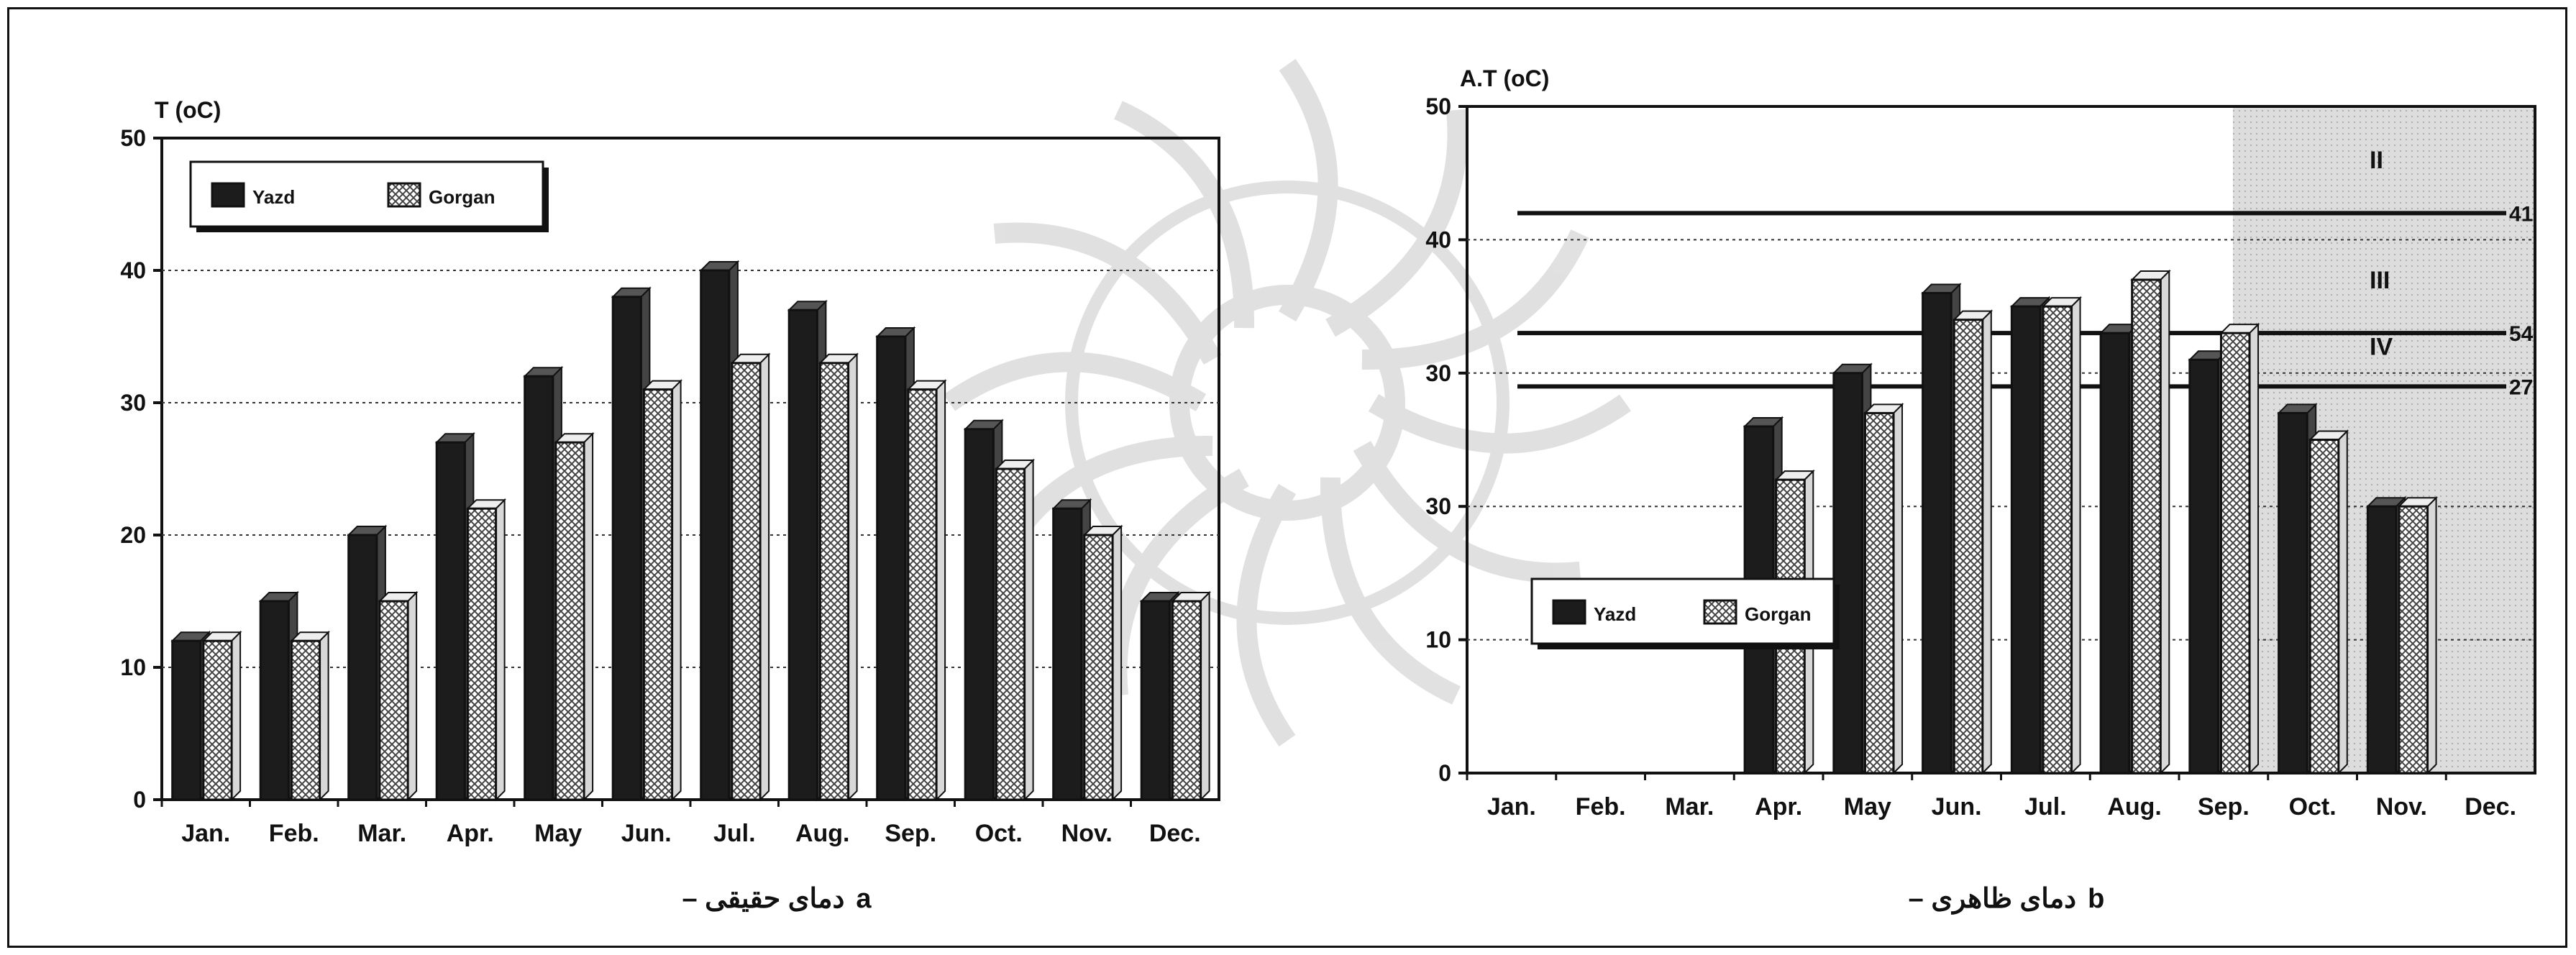 Image resolution: width=2576 pixels, height=955 pixels. I want to click on reference-line-label: 41, so click(2521, 214).